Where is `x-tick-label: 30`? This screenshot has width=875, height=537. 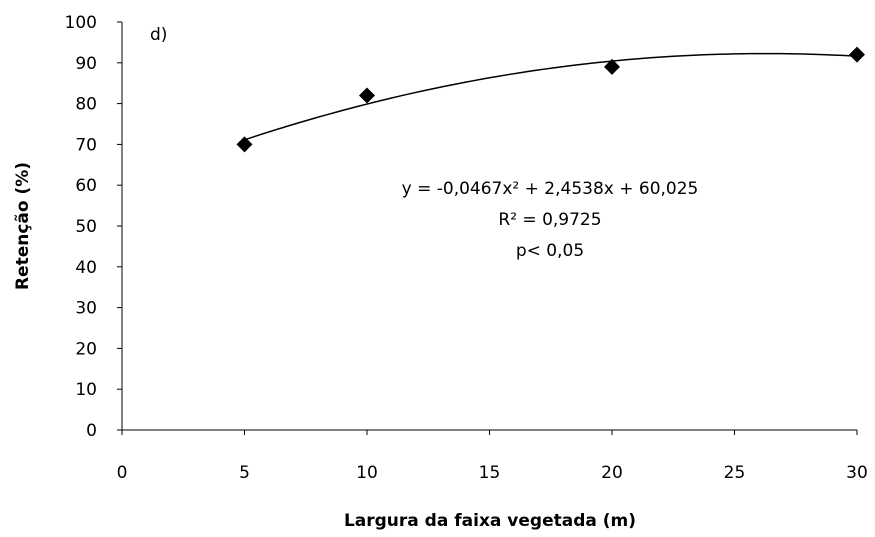 x-tick-label: 30 is located at coordinates (857, 473).